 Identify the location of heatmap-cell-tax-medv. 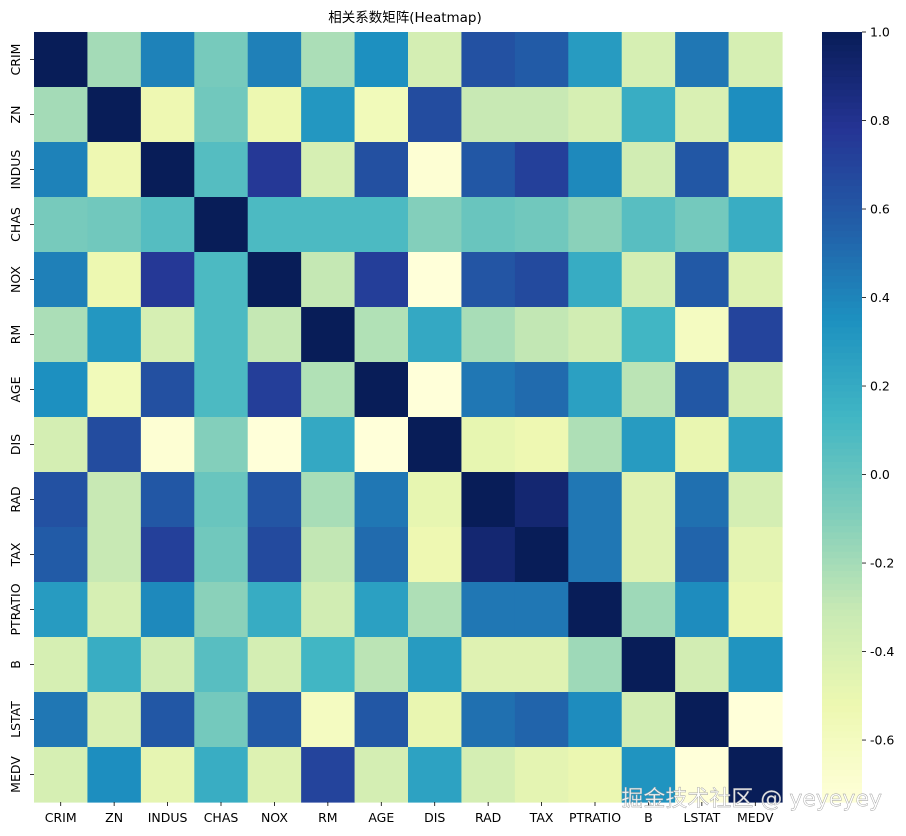
(755, 555).